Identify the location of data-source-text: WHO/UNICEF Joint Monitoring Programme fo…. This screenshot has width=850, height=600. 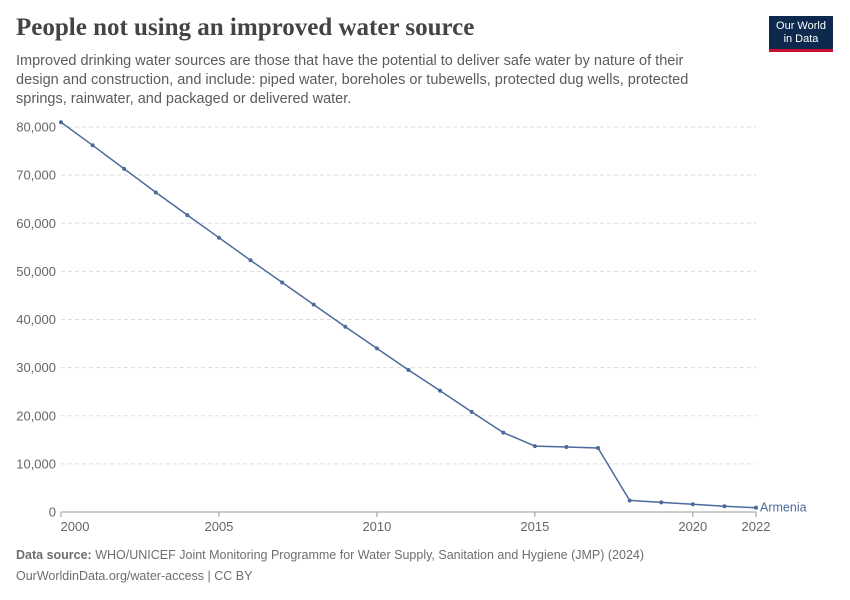
(370, 555).